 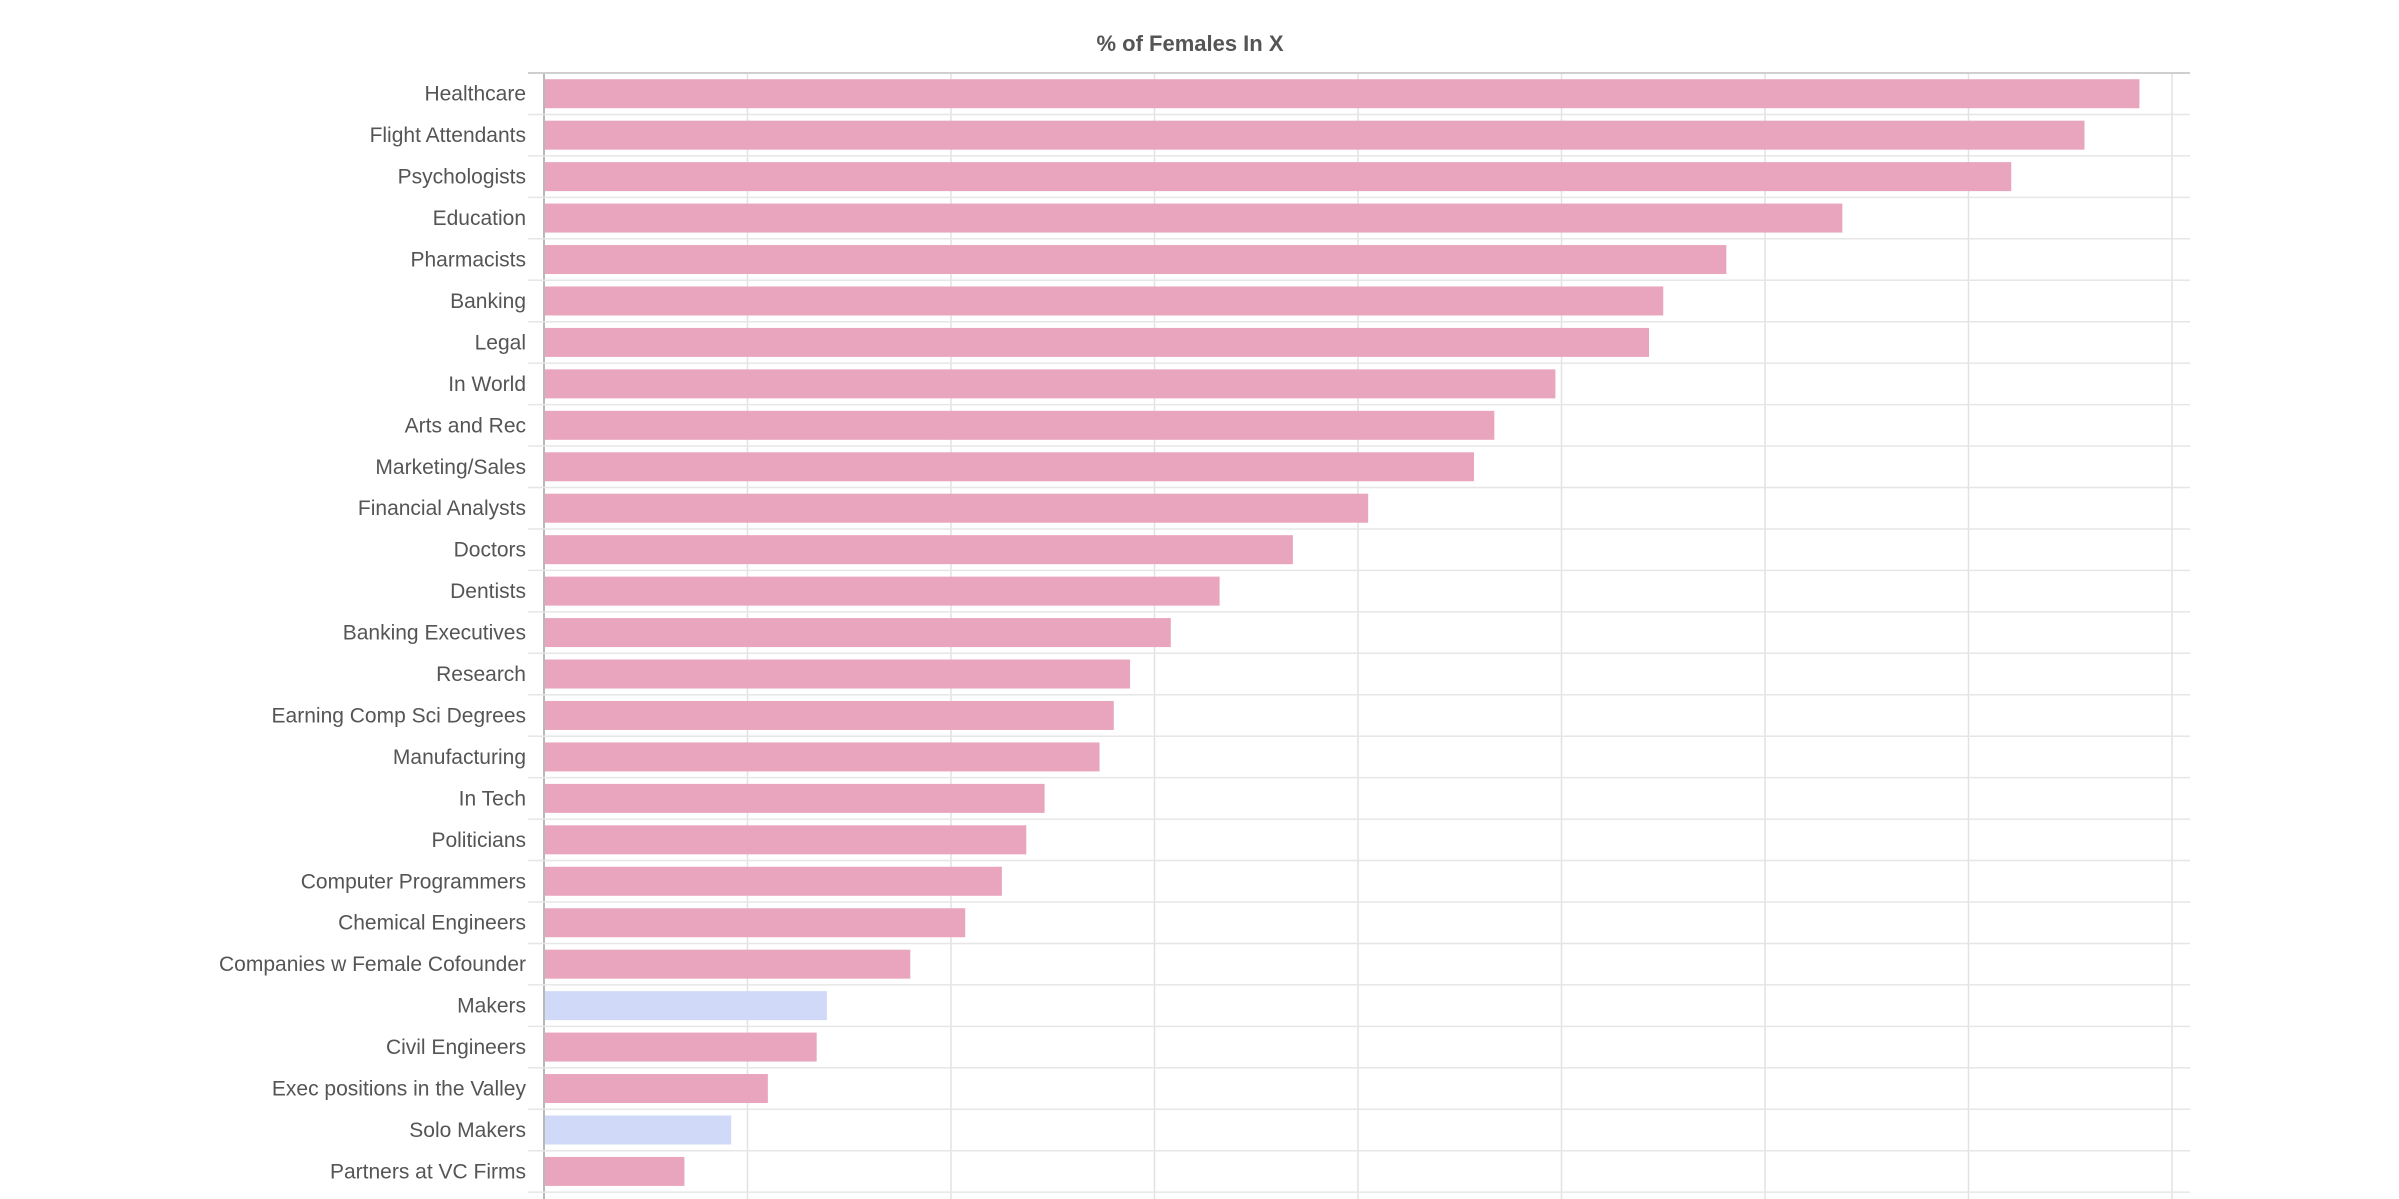 I want to click on bar-banking, so click(x=1104, y=301).